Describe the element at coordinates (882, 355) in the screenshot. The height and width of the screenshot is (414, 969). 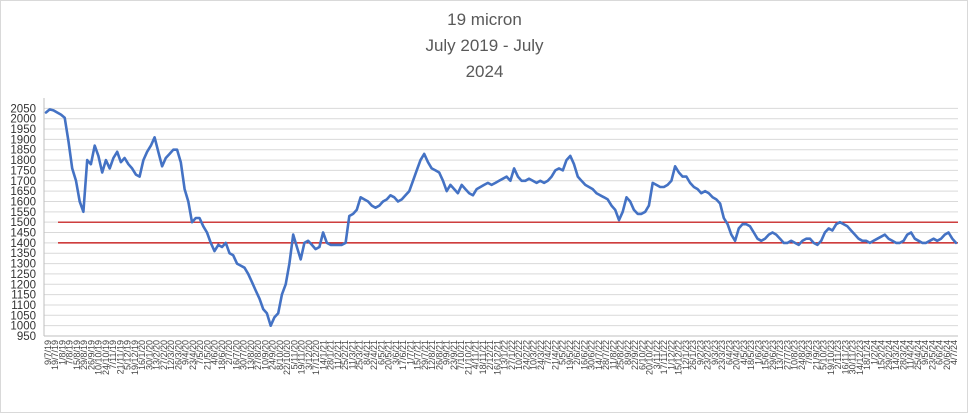
I see `x-tick-label: 15/2/24` at that location.